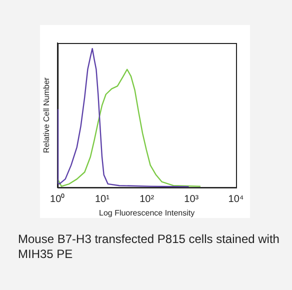  What do you see at coordinates (149, 247) in the screenshot?
I see `text: Mouse B7-H3 transfected P815 cells stained with MIH35 PE` at bounding box center [149, 247].